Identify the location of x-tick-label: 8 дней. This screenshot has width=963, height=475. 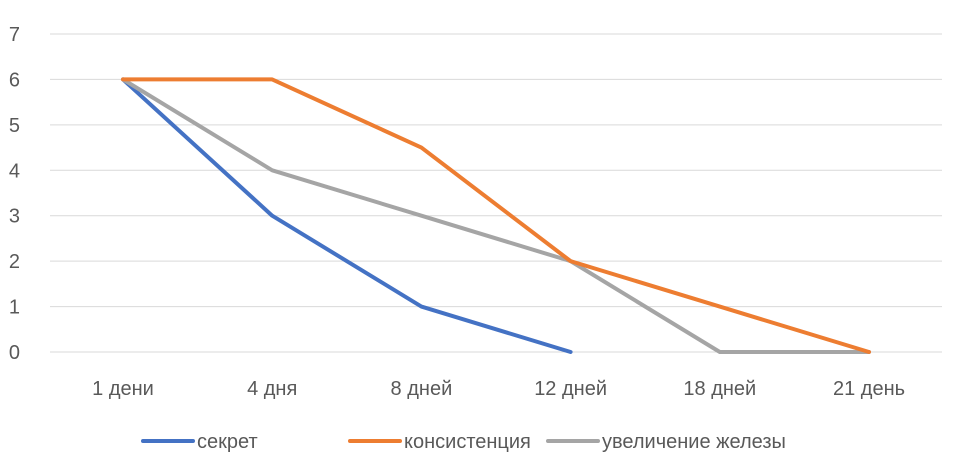
(422, 389).